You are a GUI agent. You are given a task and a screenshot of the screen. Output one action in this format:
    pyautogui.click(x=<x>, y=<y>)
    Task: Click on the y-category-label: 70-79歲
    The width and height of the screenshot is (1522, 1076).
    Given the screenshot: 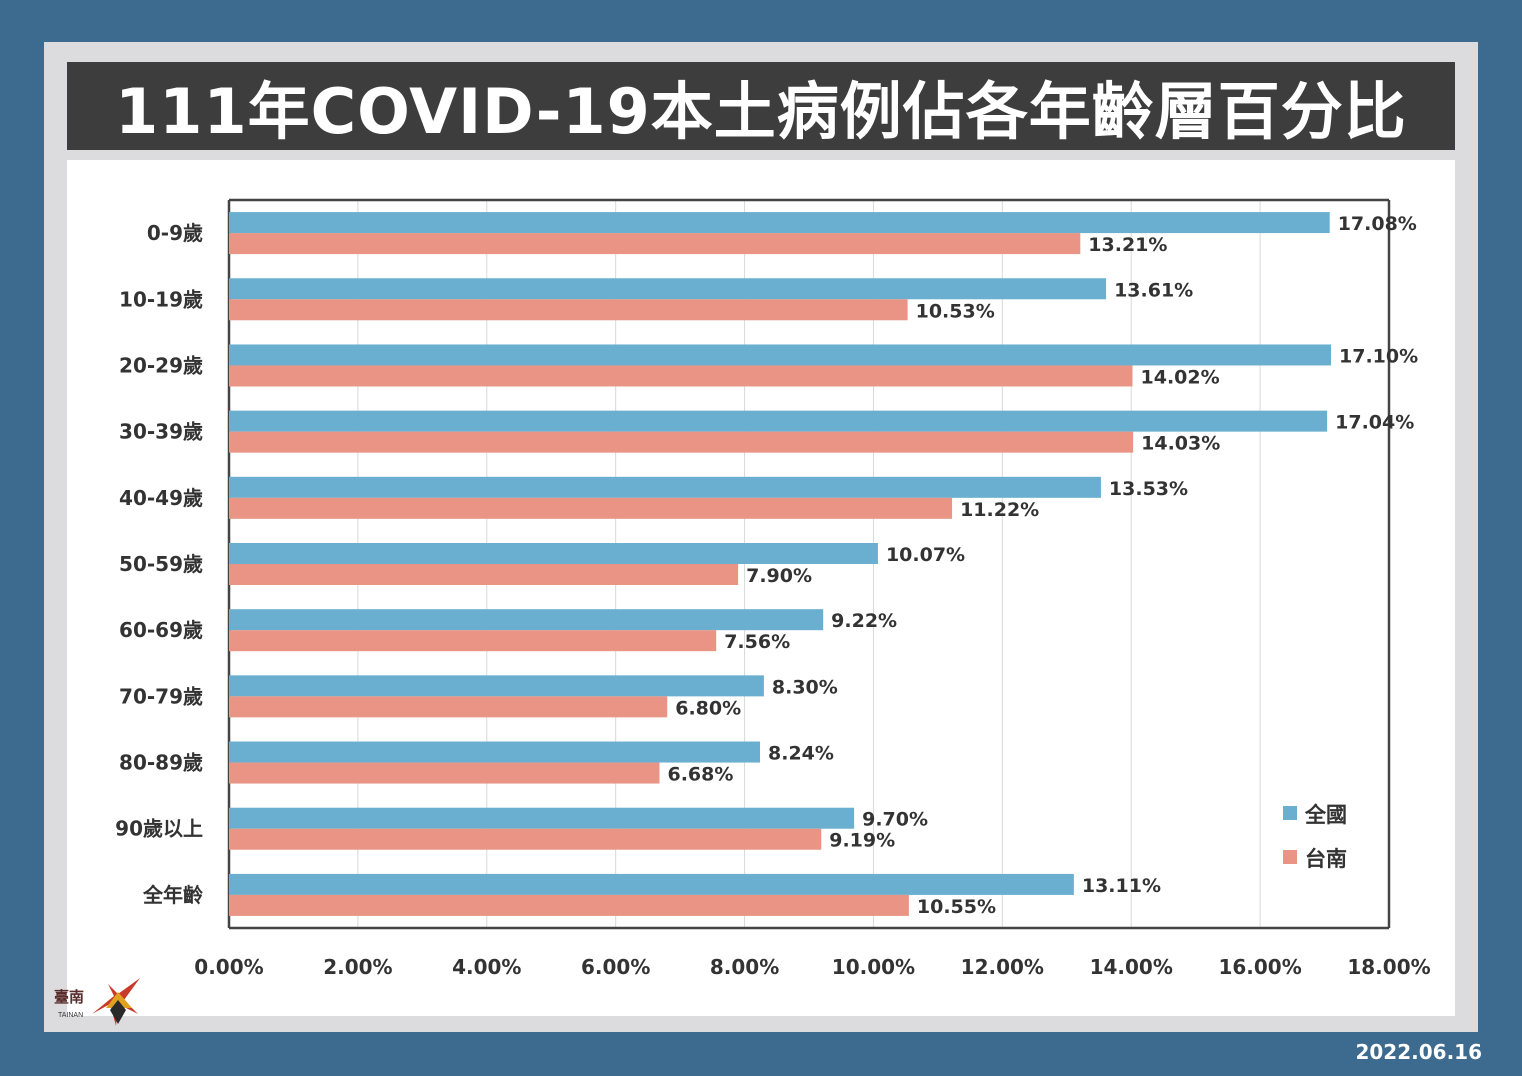 What is the action you would take?
    pyautogui.click(x=161, y=696)
    